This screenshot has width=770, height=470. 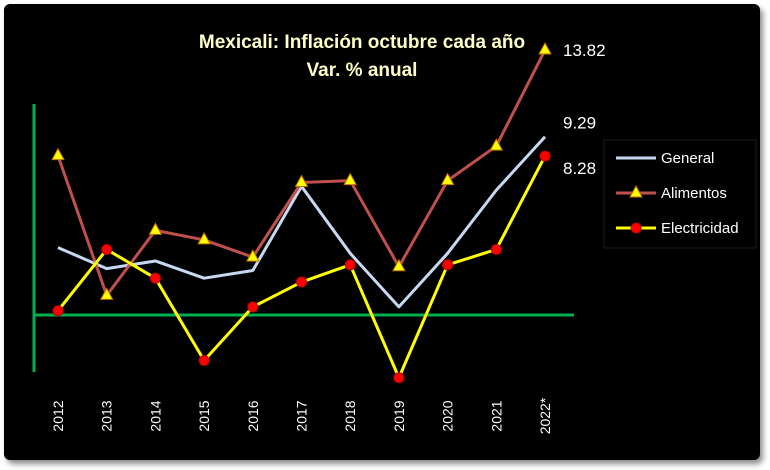 I want to click on data-point-electricidad-2016, so click(x=253, y=307).